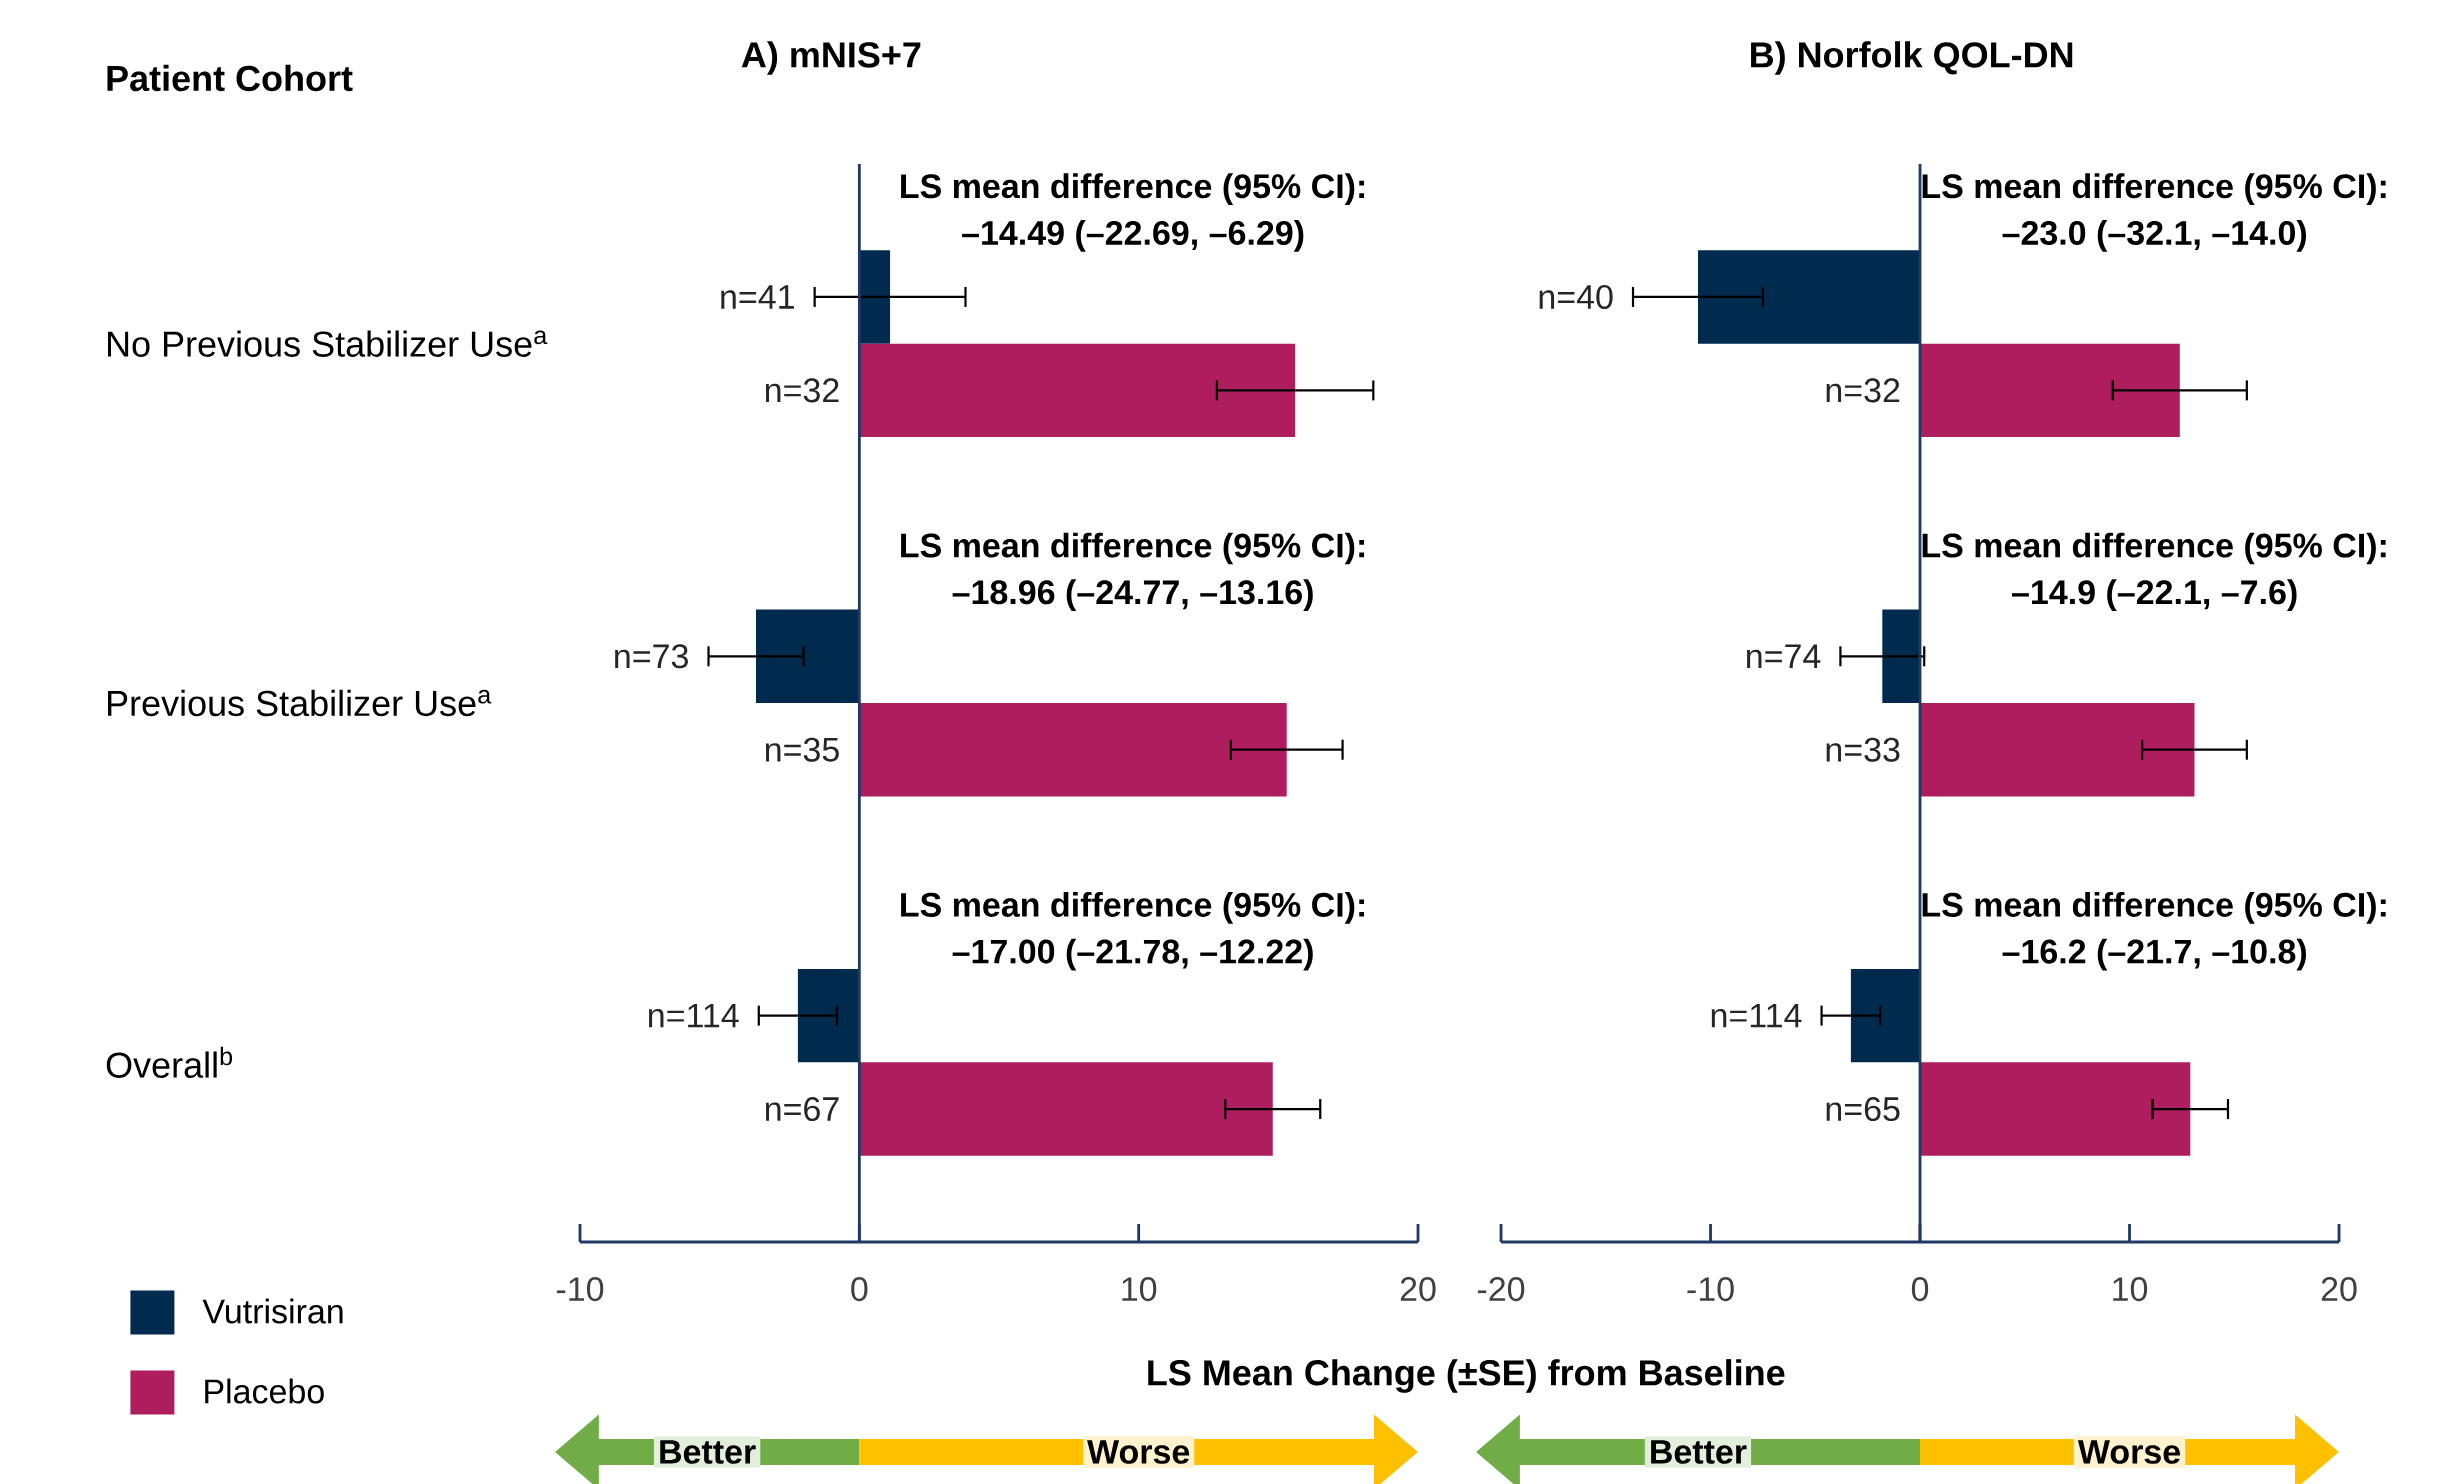 The height and width of the screenshot is (1484, 2444). Describe the element at coordinates (1133, 236) in the screenshot. I see `annotation: –14.49 (–22.69, –6.29)` at that location.